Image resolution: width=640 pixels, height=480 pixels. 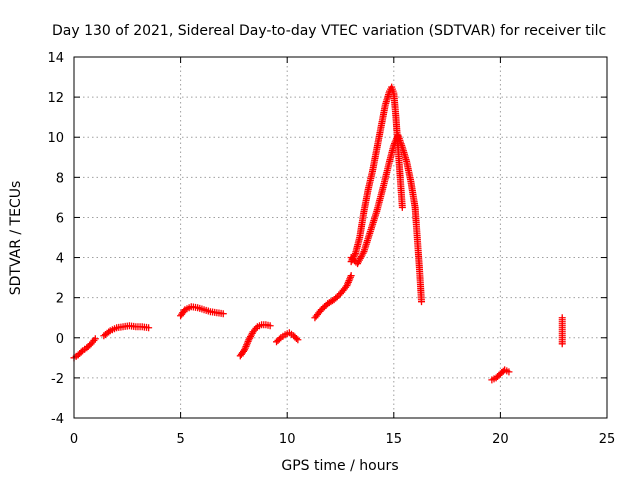 I want to click on x-tick-label: 25, so click(x=607, y=439).